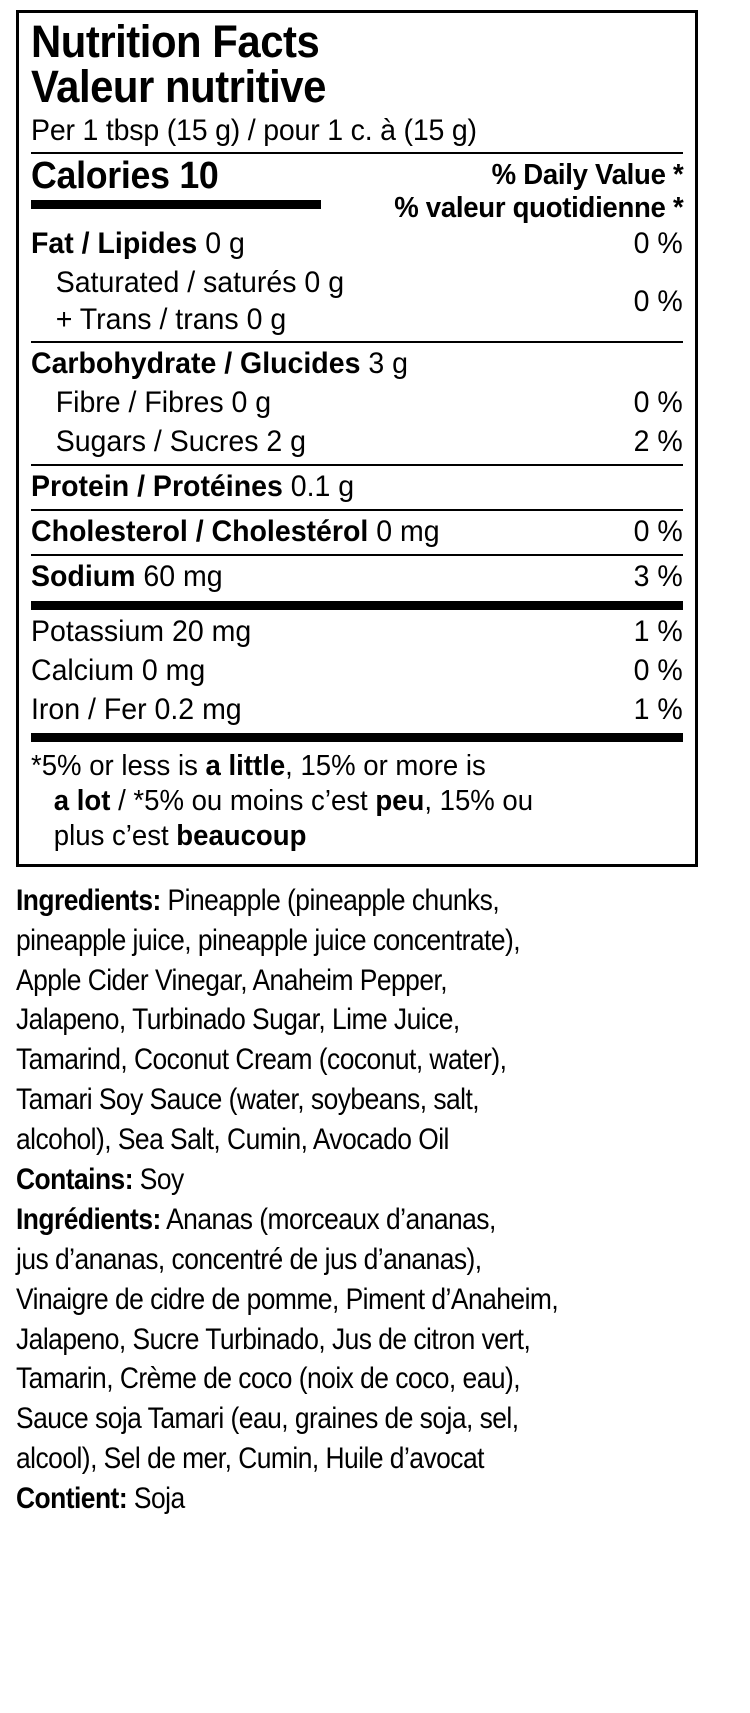 The image size is (750, 1713). I want to click on footnote-line-1: *5% or less is a little, 15% or more is, so click(258, 766).